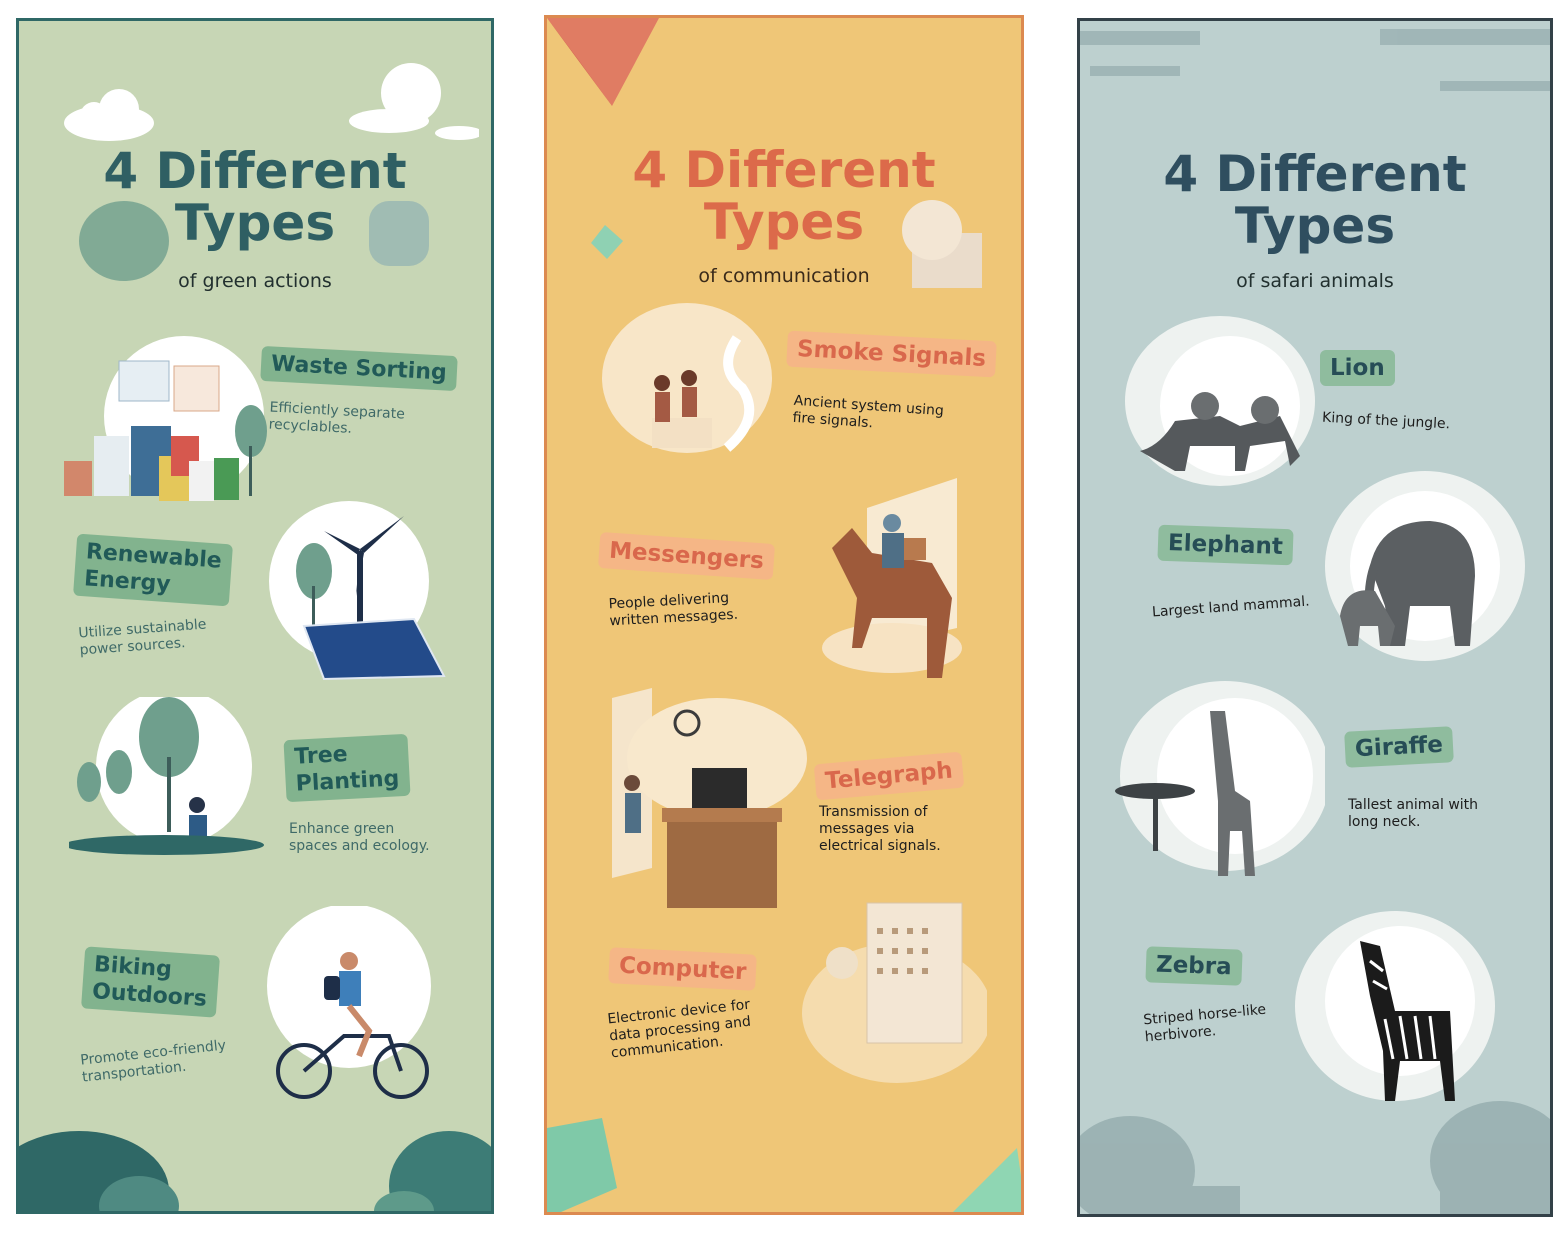  I want to click on item-desc-elephant: Largest land mammal., so click(1231, 607).